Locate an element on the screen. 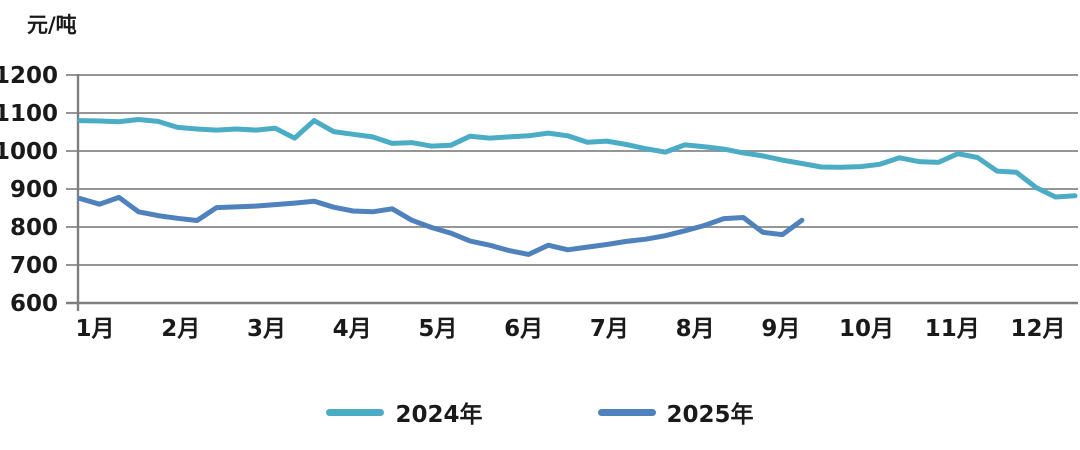  y-tick-label: 1100 is located at coordinates (29, 114).